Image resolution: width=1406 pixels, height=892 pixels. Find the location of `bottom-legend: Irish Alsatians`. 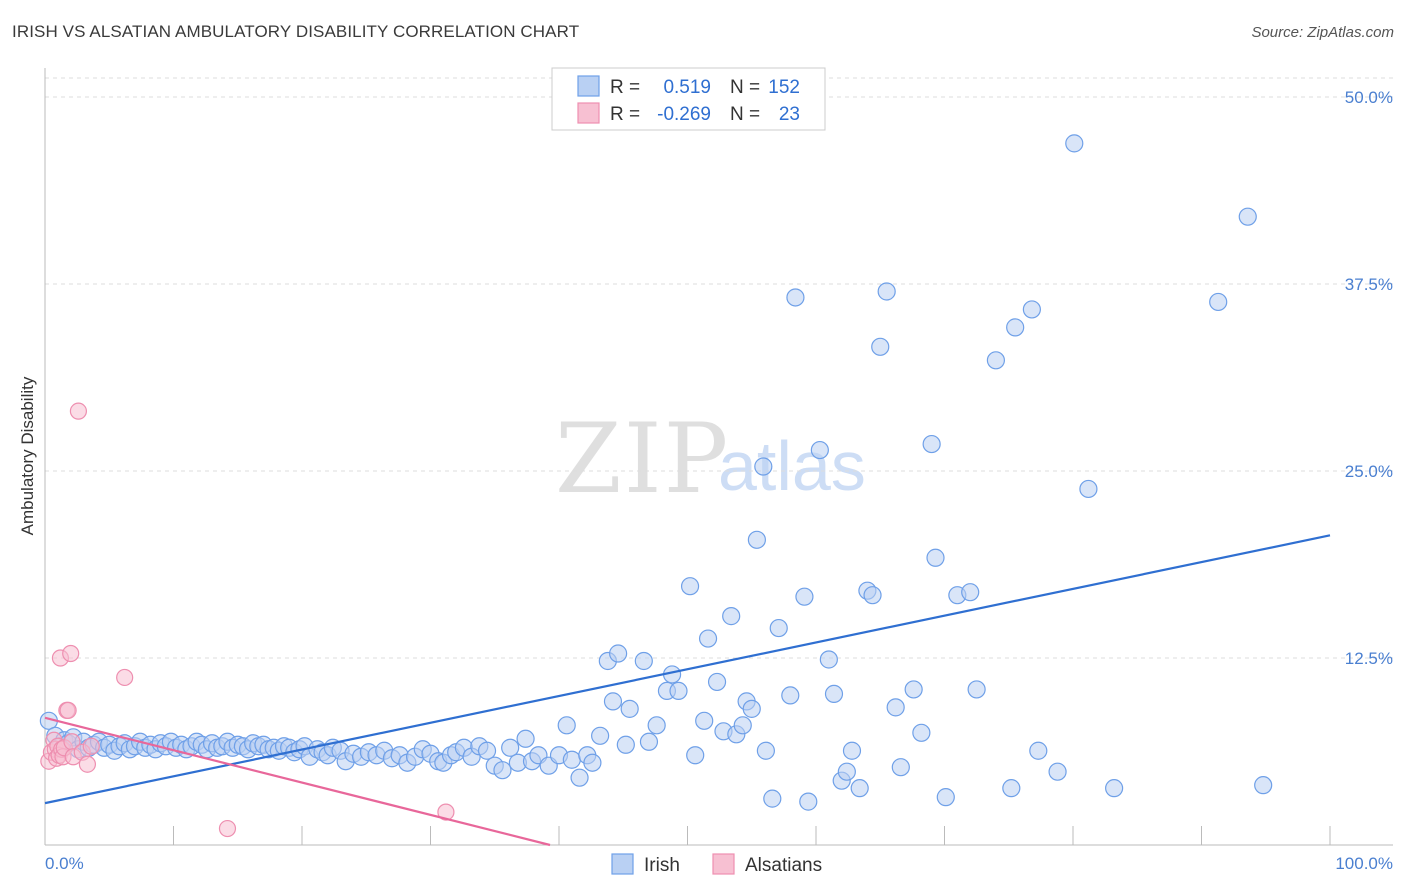

bottom-legend: Irish Alsatians is located at coordinates (716, 864).